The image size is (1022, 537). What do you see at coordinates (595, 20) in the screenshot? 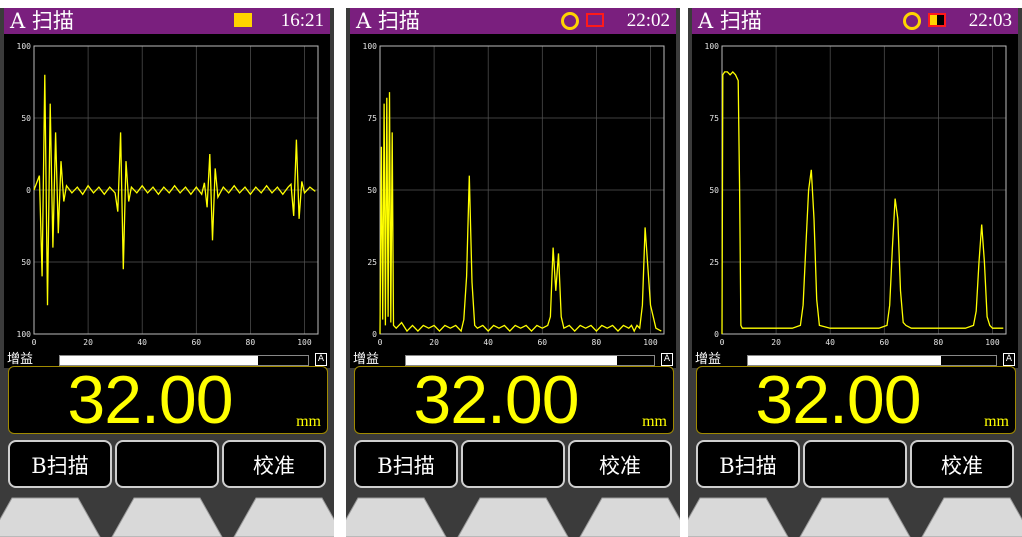
I see `red-battery-icon` at bounding box center [595, 20].